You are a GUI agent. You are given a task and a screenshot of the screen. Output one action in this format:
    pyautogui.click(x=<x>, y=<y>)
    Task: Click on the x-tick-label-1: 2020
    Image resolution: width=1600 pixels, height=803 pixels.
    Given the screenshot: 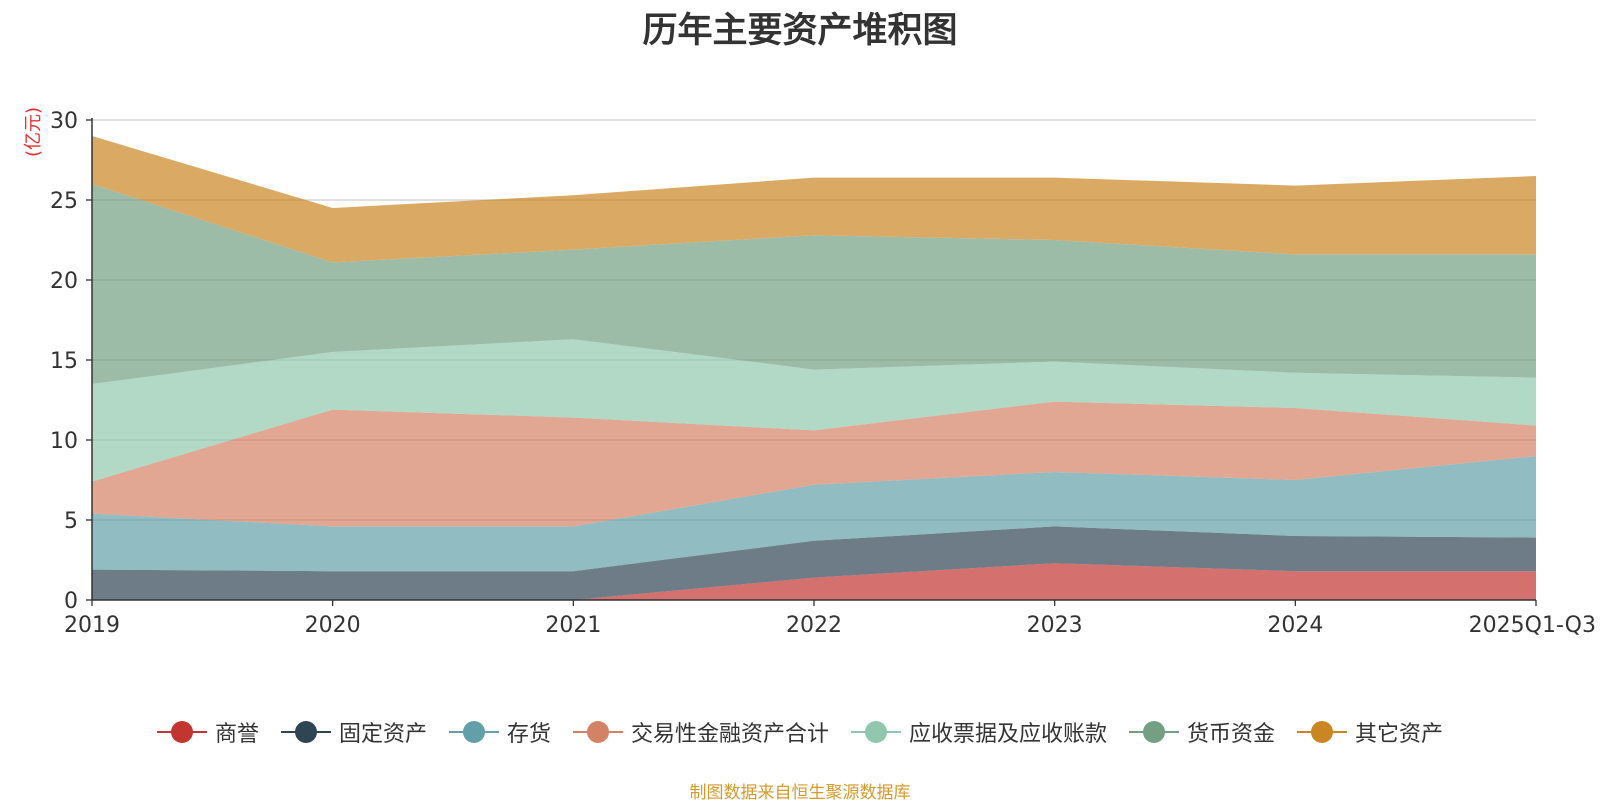 What is the action you would take?
    pyautogui.click(x=333, y=625)
    